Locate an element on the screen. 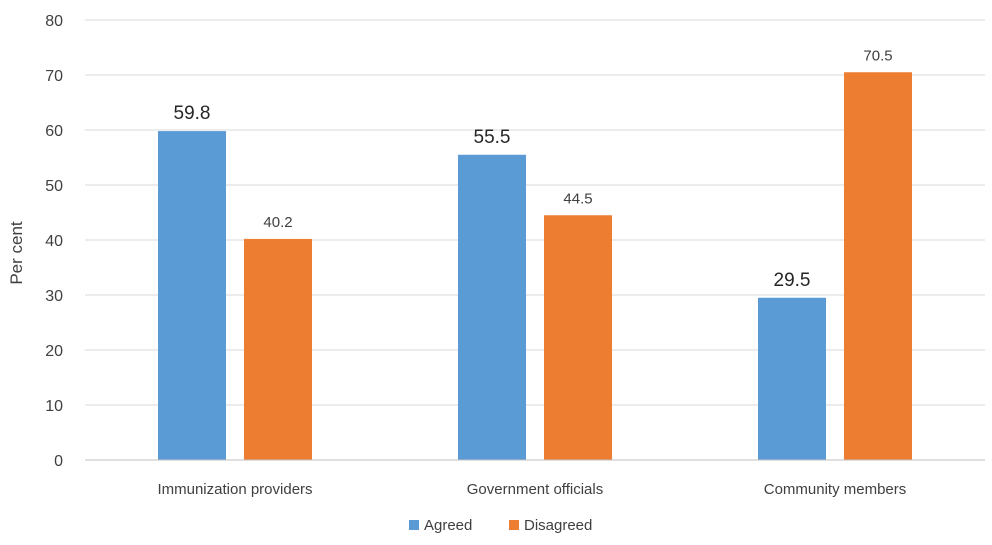 The width and height of the screenshot is (992, 545). legend-swatch-disagreed is located at coordinates (514, 525).